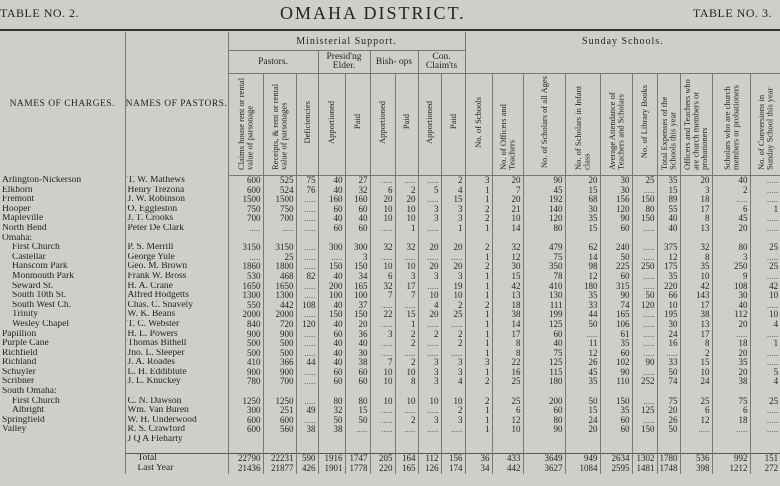 This screenshot has width=780, height=486. What do you see at coordinates (331, 296) in the screenshot?
I see `value-cell: 100` at bounding box center [331, 296].